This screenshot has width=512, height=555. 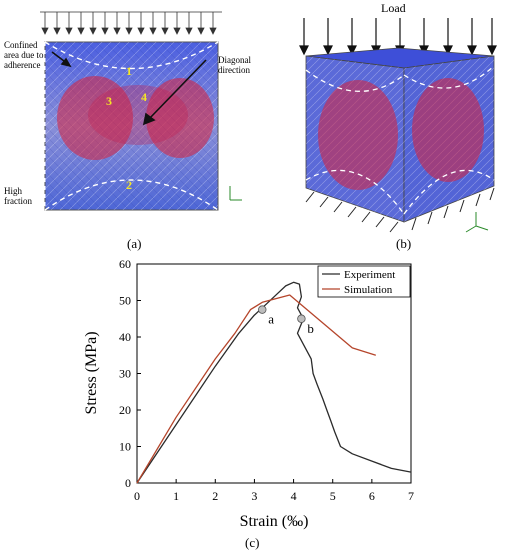 What do you see at coordinates (109, 101) in the screenshot?
I see `region-number-3: 3` at bounding box center [109, 101].